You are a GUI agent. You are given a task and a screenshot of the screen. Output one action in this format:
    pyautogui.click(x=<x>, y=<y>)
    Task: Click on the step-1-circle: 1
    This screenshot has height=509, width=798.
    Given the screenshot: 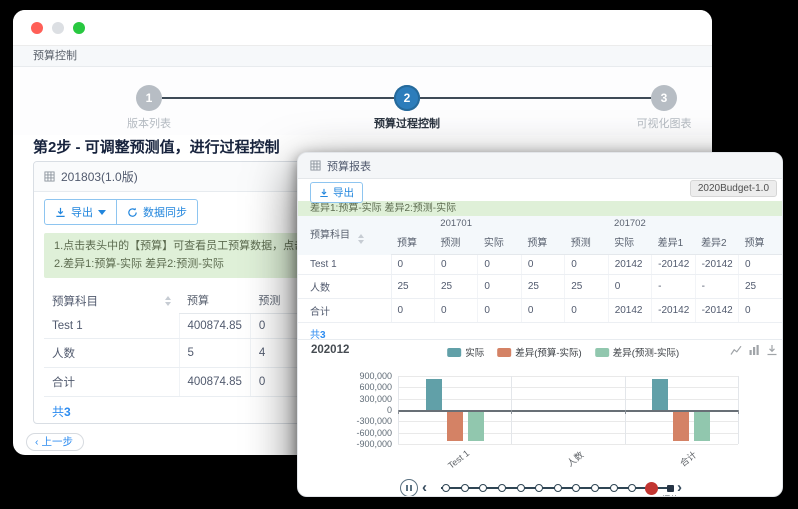 What is the action you would take?
    pyautogui.click(x=149, y=98)
    